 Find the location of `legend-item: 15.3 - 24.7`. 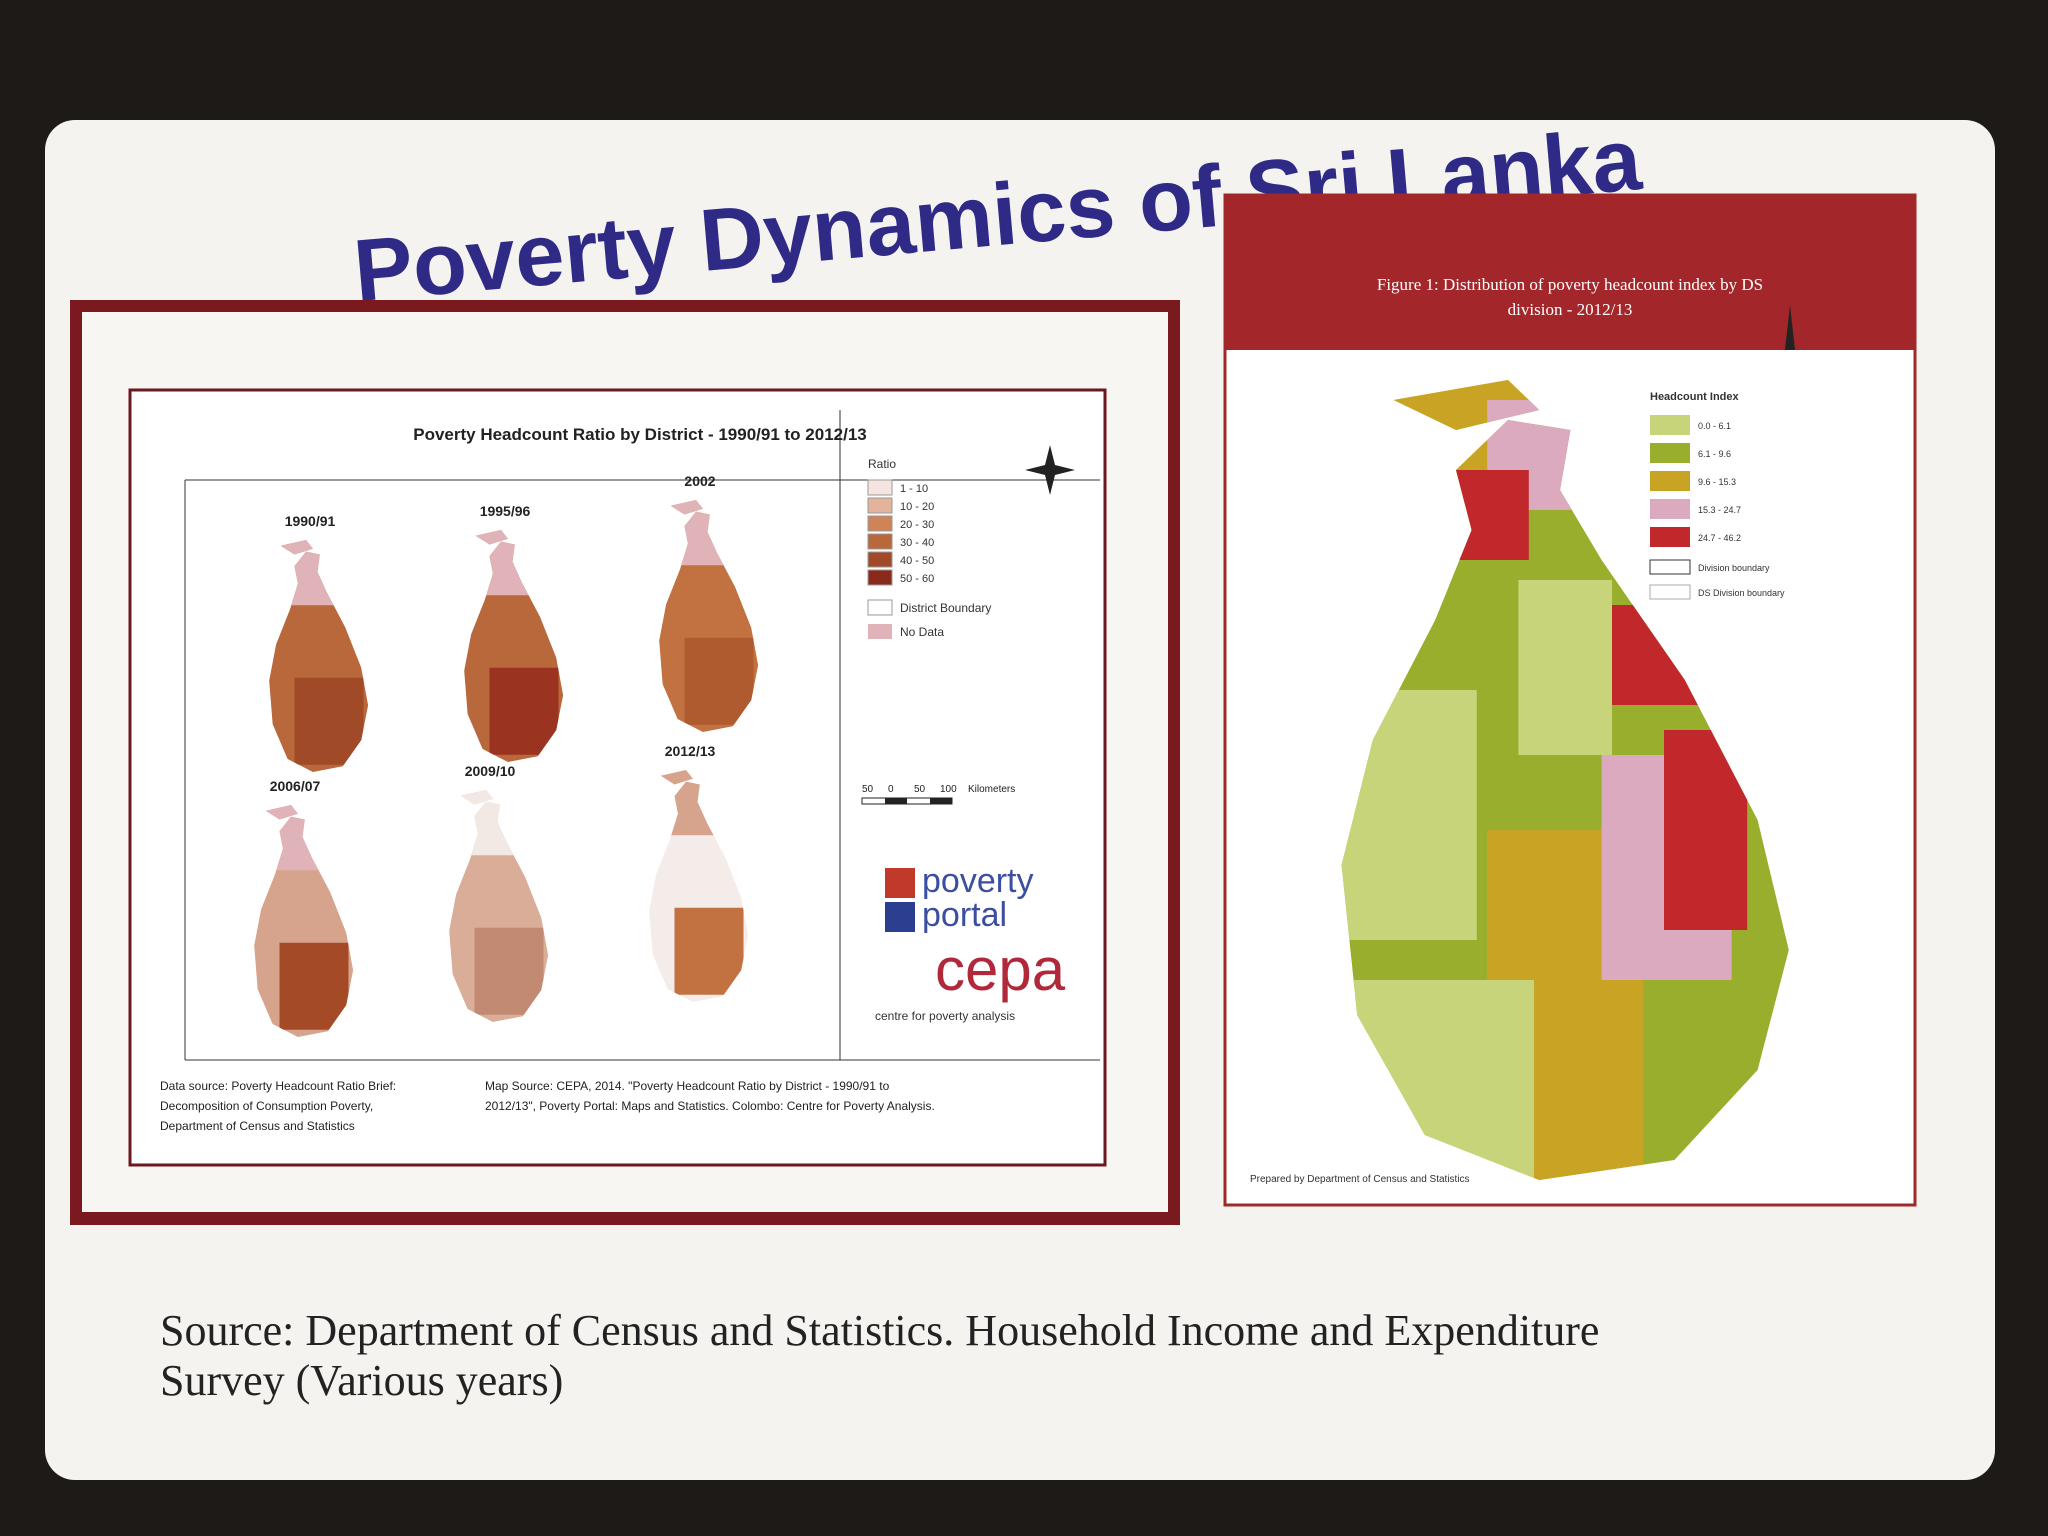

legend-item: 15.3 - 24.7 is located at coordinates (1719, 510).